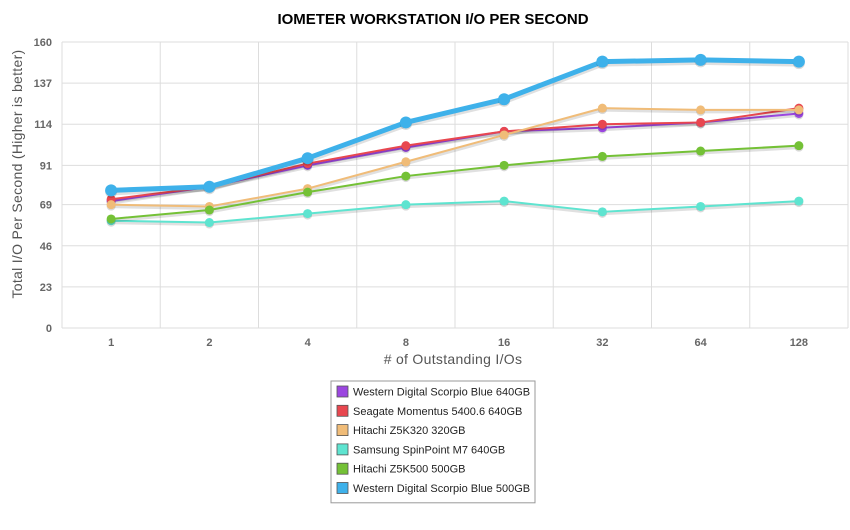 The height and width of the screenshot is (530, 850). I want to click on x-tick-label: 2, so click(209, 343).